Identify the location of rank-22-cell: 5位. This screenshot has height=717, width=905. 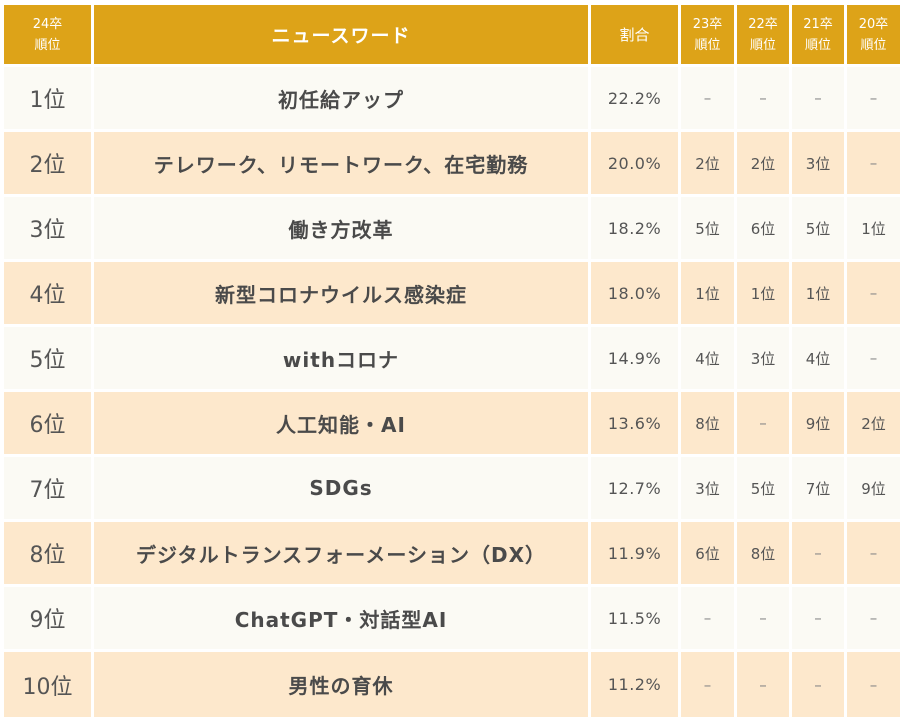
(764, 489).